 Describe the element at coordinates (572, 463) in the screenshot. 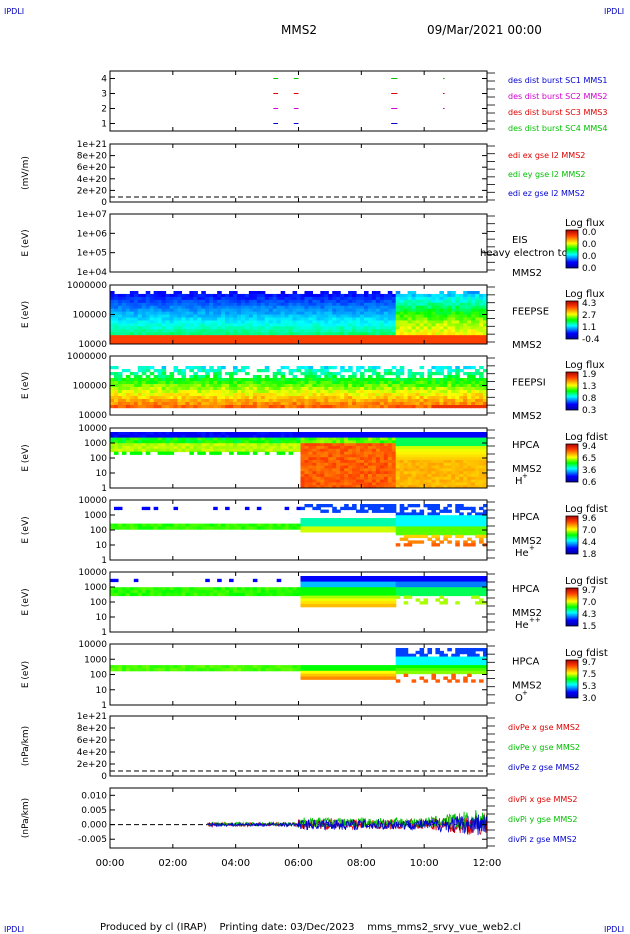

I see `colorbar` at that location.